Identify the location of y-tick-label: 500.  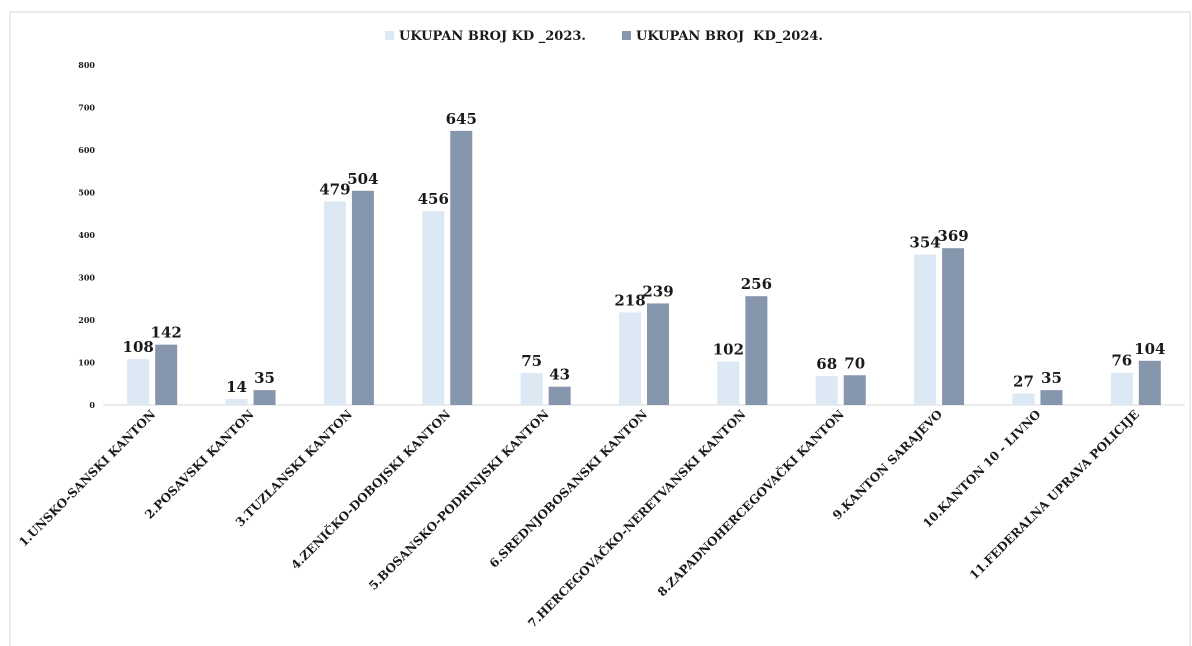
(86, 193).